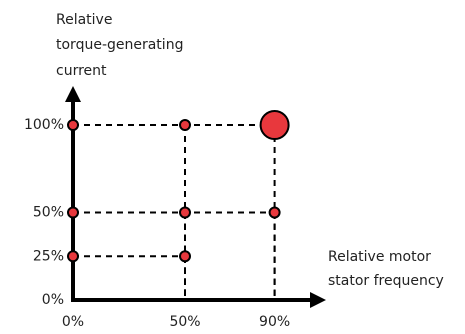 Image resolution: width=465 pixels, height=334 pixels. I want to click on y-axis-label: Relative, so click(84, 20).